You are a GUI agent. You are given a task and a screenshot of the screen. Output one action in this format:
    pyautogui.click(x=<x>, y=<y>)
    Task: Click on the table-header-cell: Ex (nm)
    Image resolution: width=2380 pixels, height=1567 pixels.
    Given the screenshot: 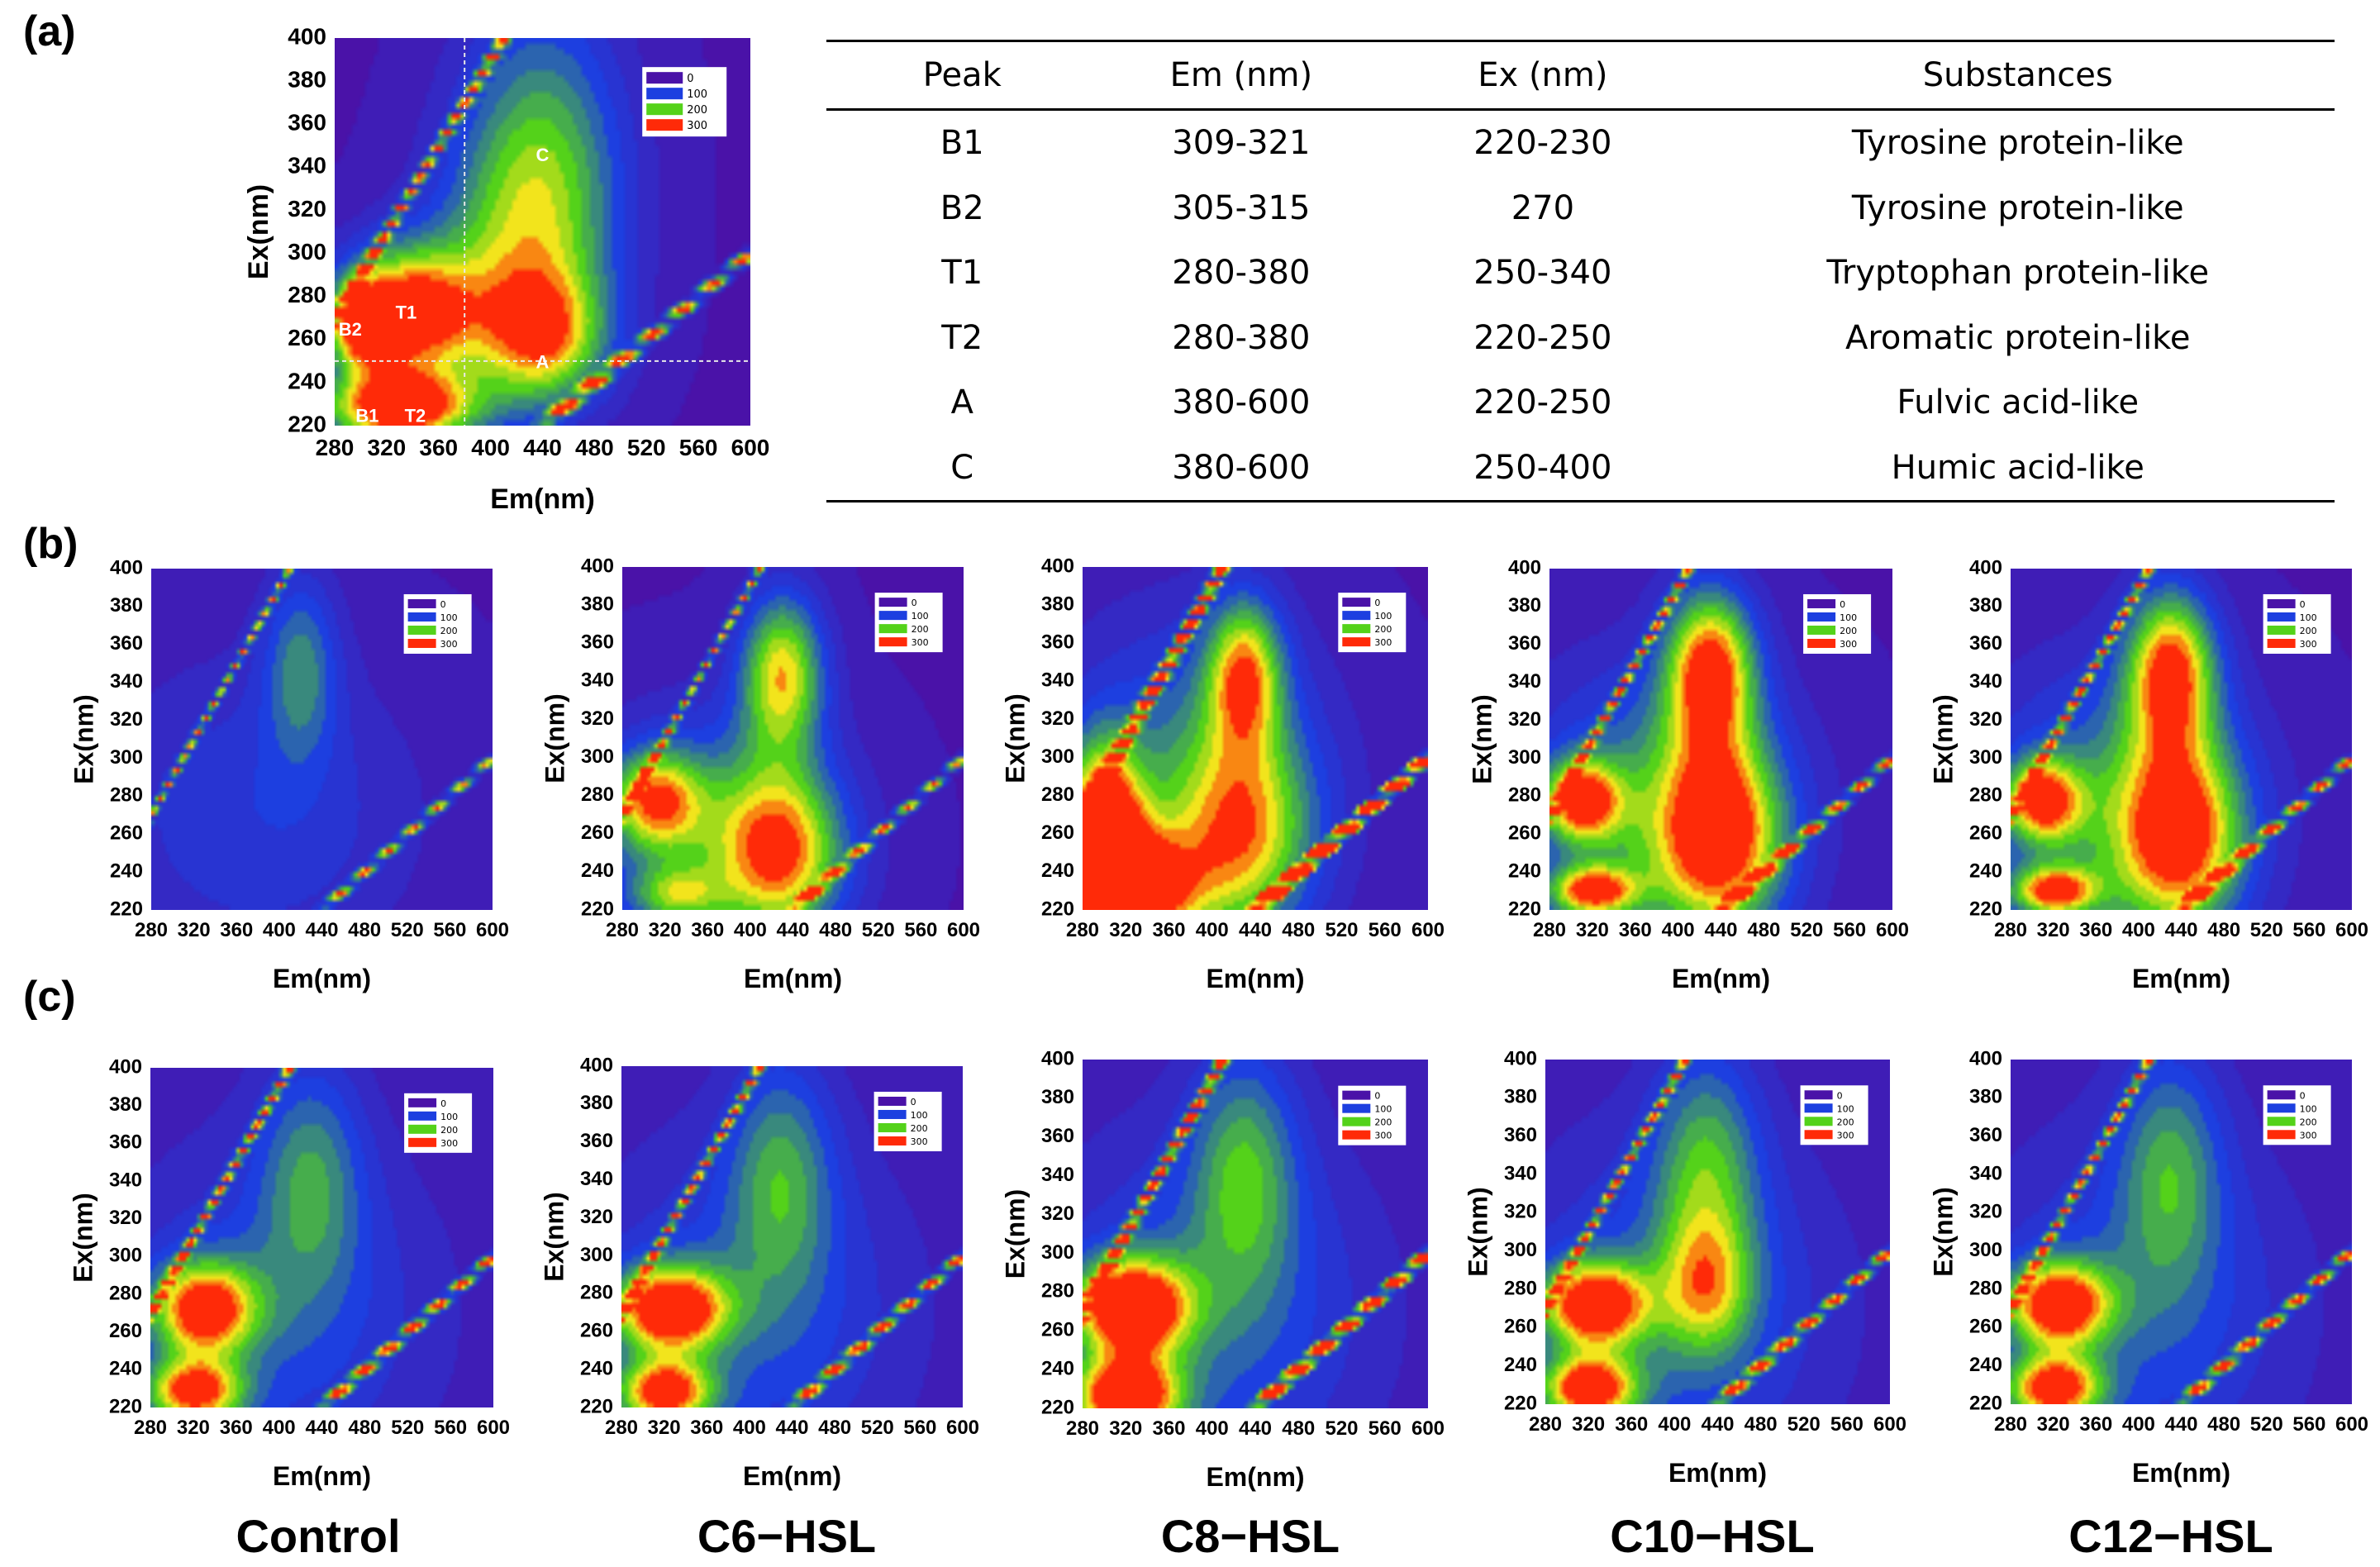 What is the action you would take?
    pyautogui.click(x=1543, y=75)
    